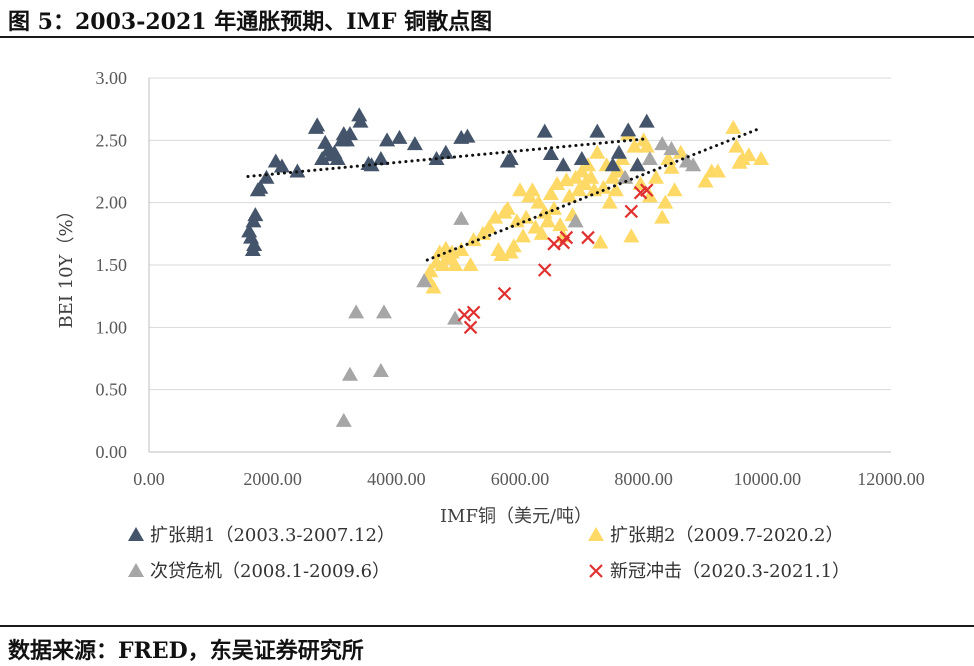 This screenshot has width=974, height=666. Describe the element at coordinates (112, 203) in the screenshot. I see `y-tick-label: 2.00` at that location.